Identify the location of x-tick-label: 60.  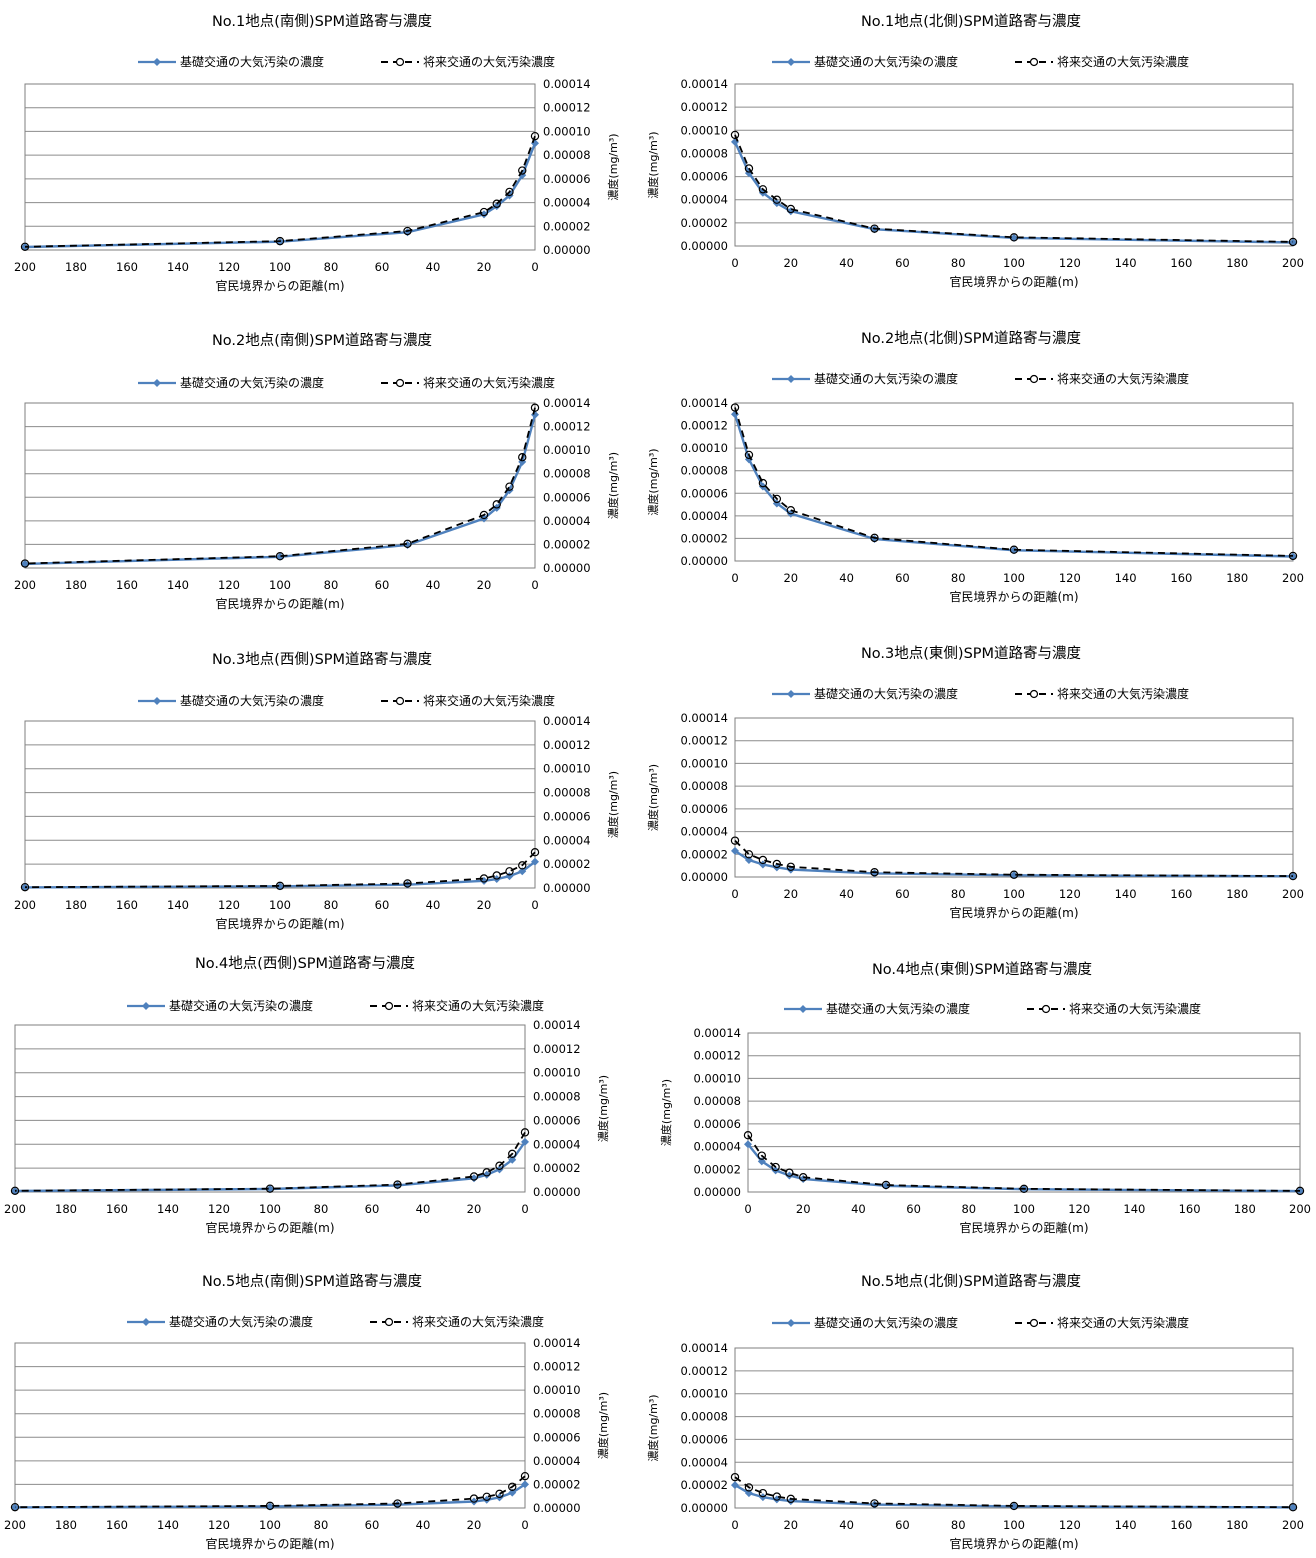
(372, 1209).